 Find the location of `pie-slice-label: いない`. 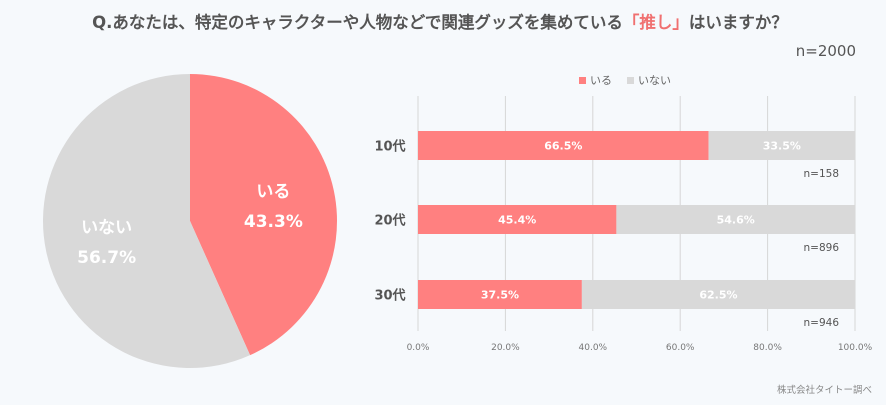

pie-slice-label: いない is located at coordinates (106, 228).